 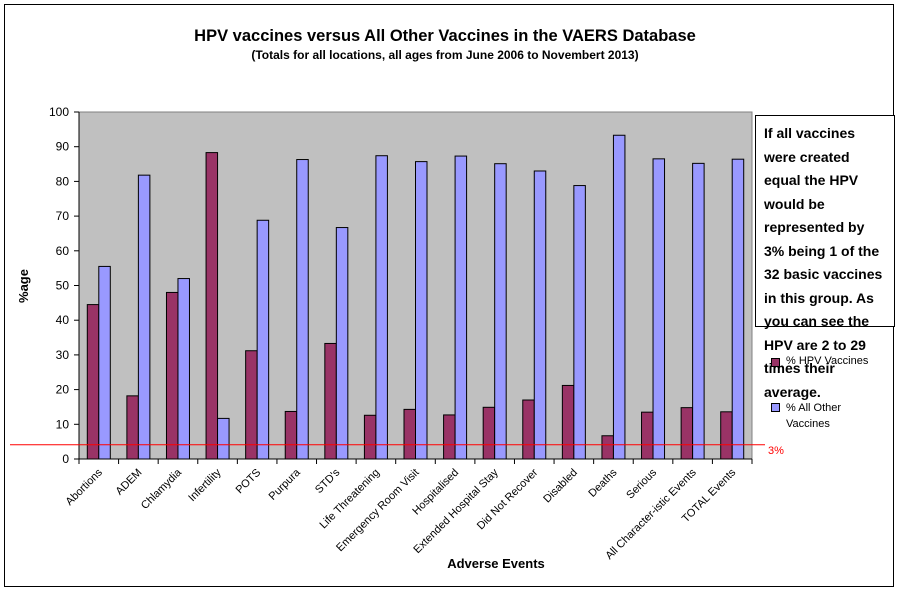 I want to click on y-tick-label: 90, so click(x=63, y=147).